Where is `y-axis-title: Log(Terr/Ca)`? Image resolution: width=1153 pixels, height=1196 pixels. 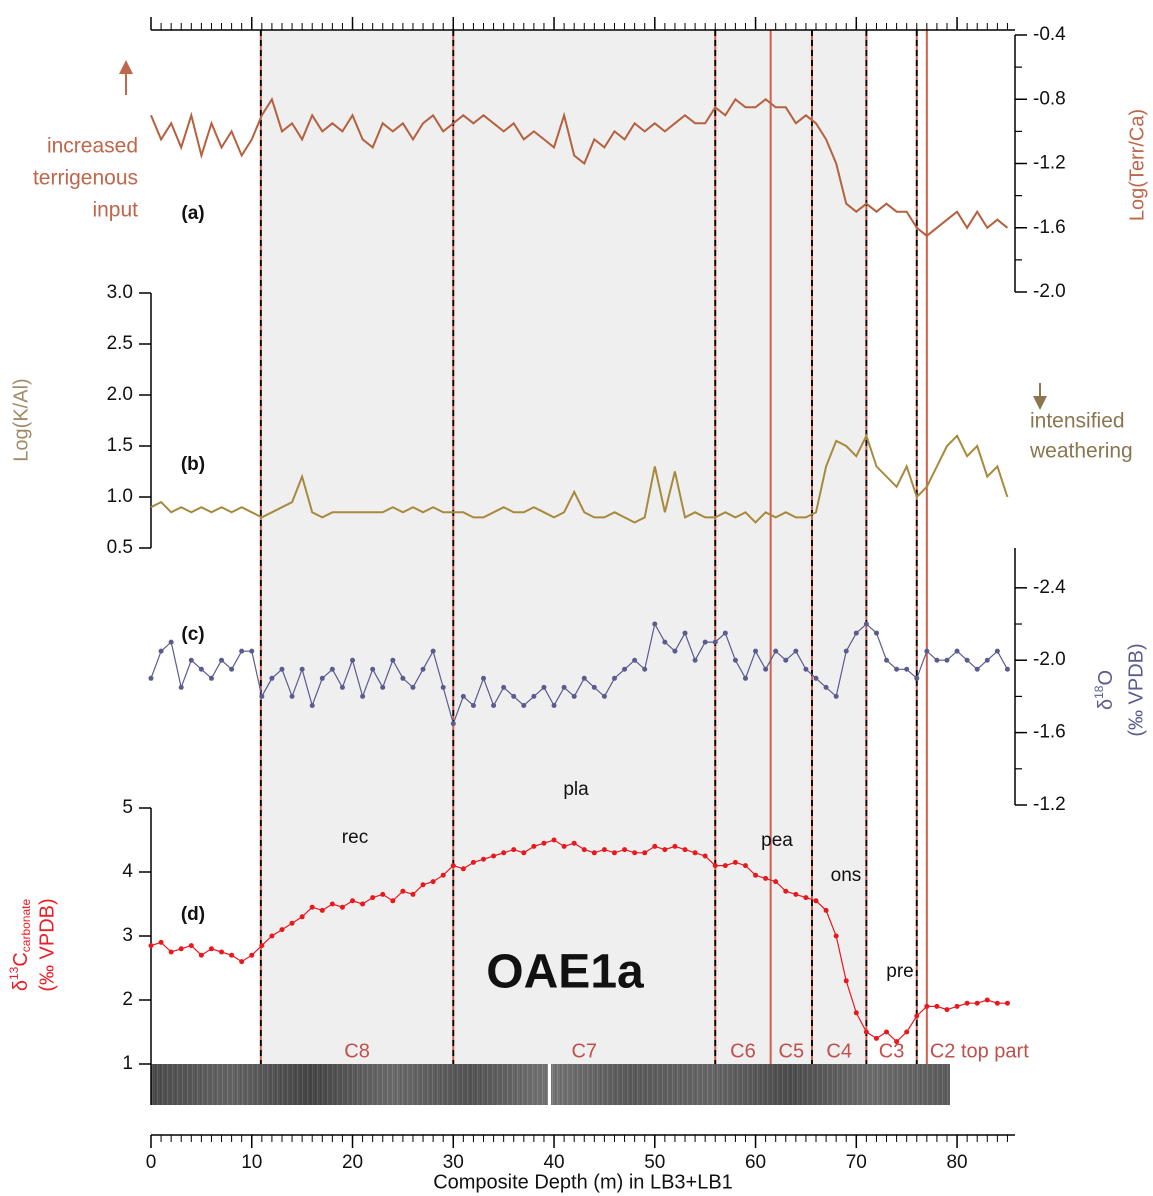
y-axis-title: Log(Terr/Ca) is located at coordinates (1137, 165).